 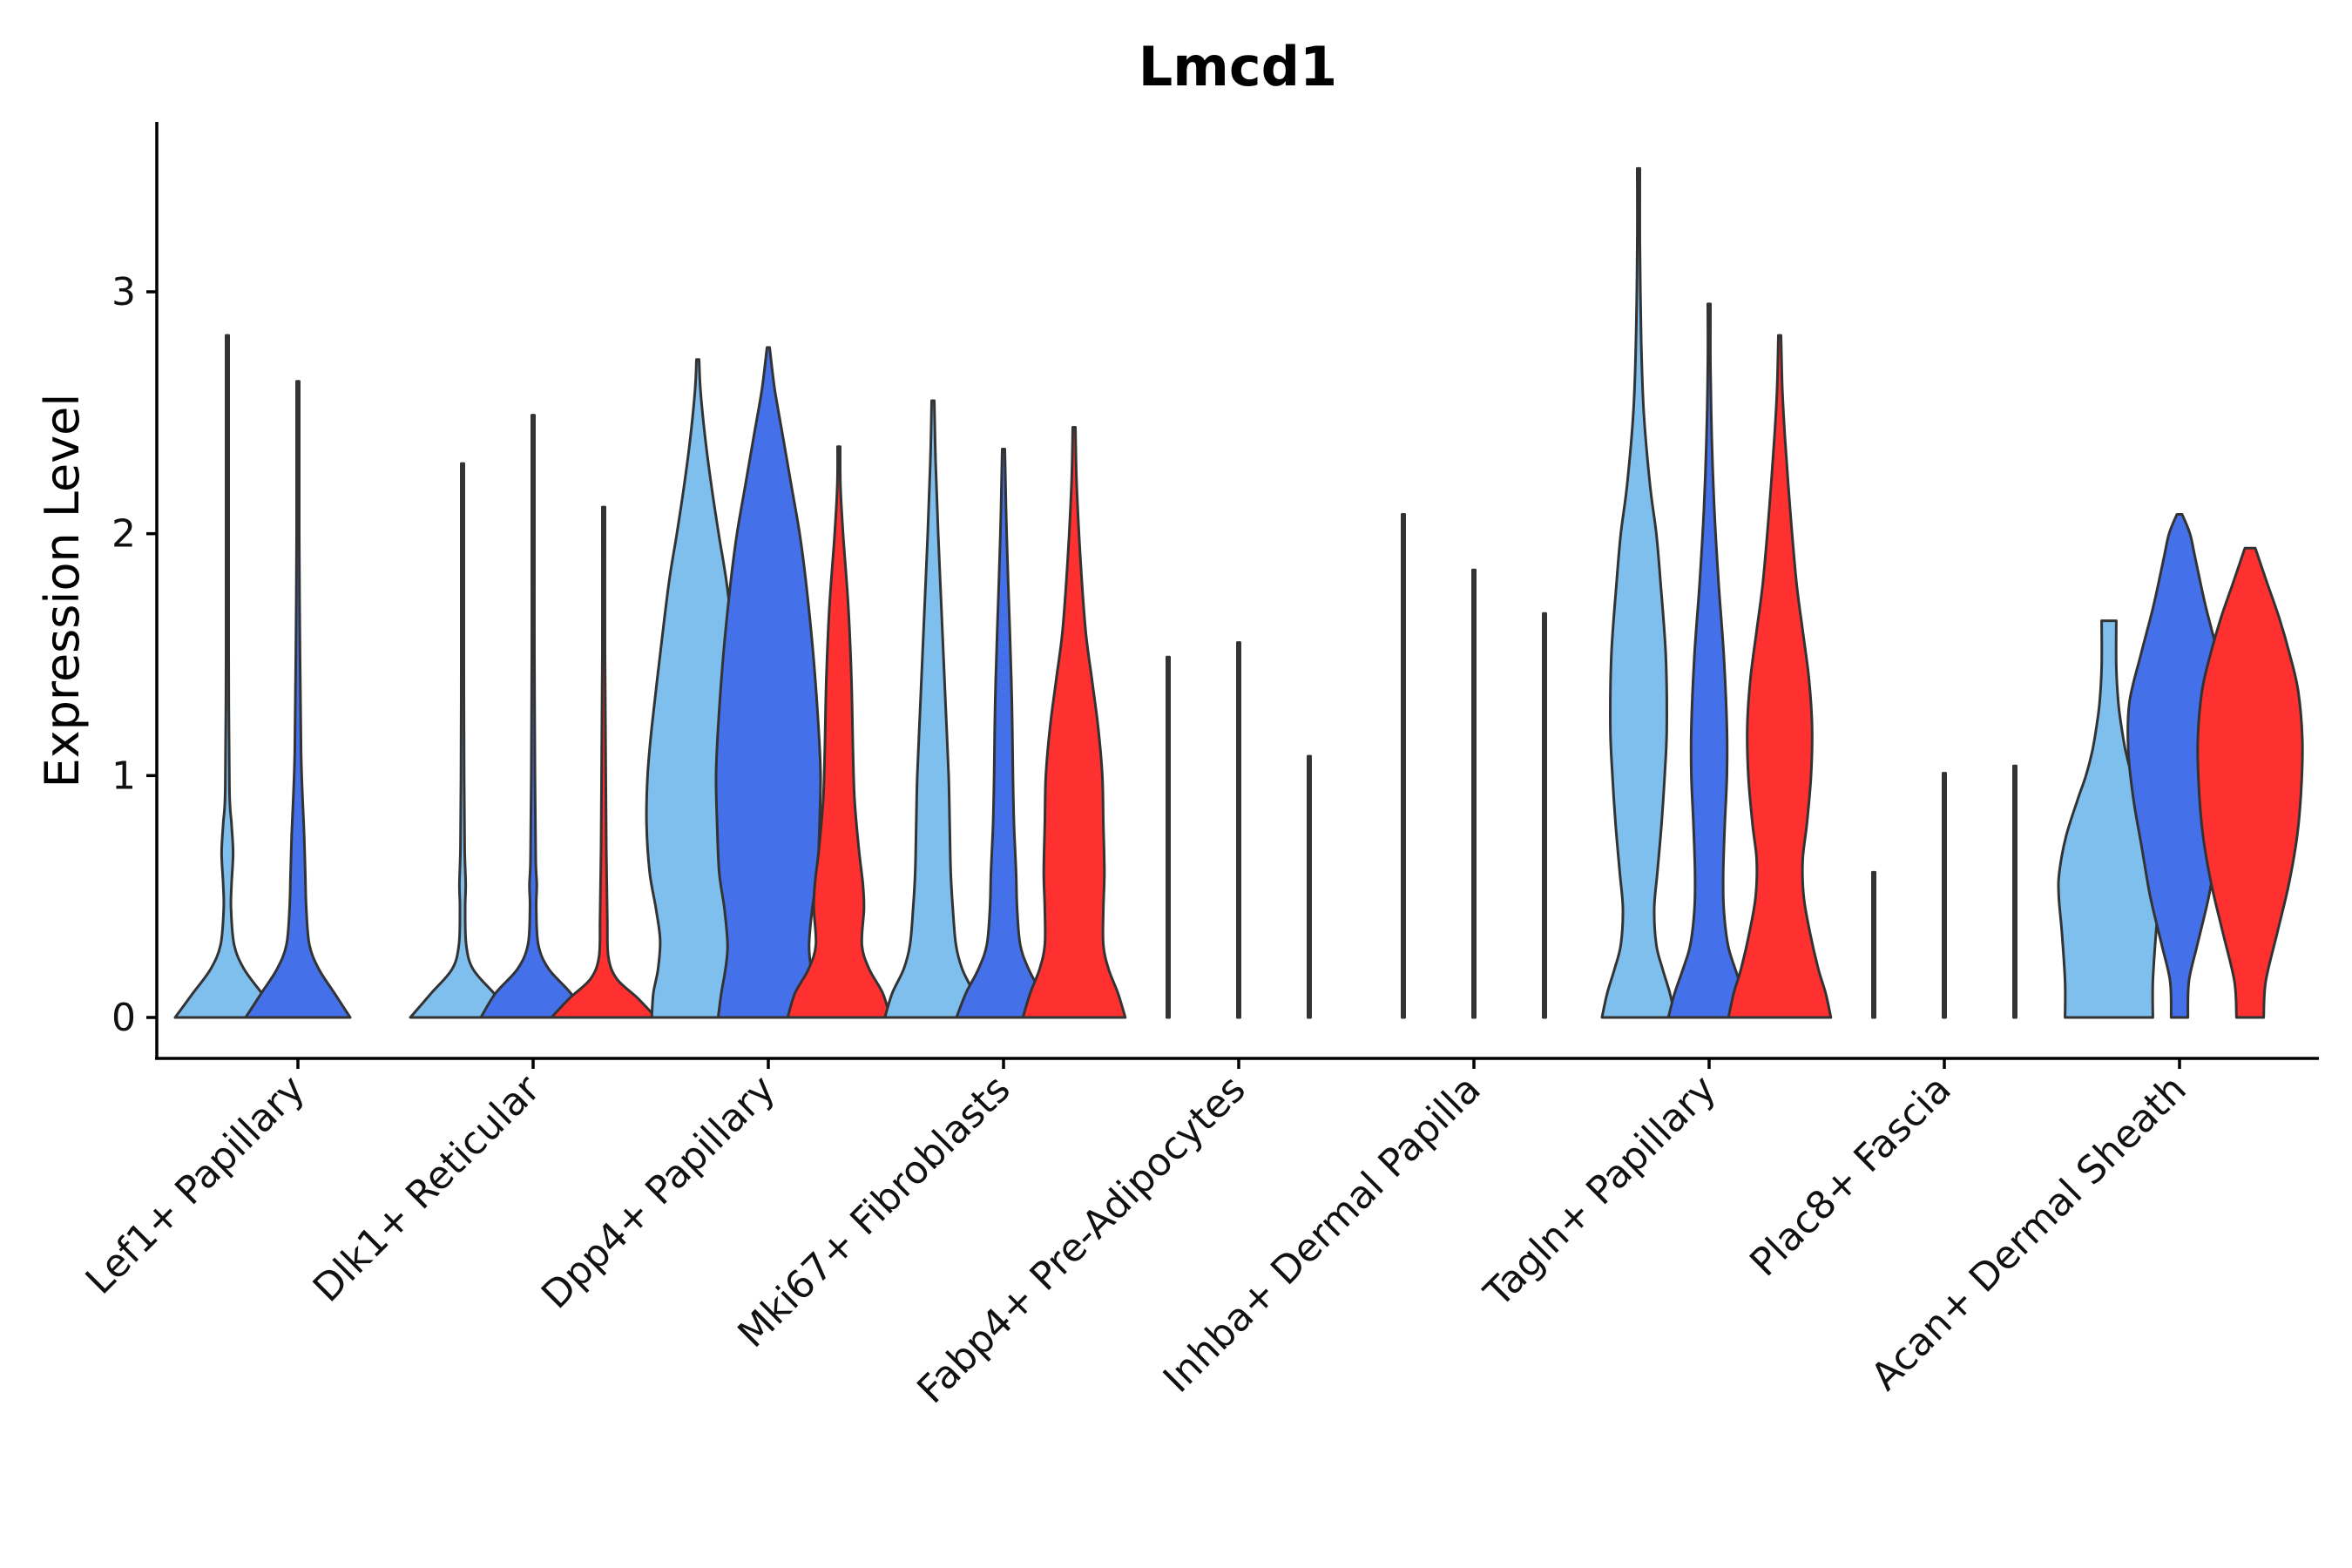 What do you see at coordinates (124, 1018) in the screenshot?
I see `y-tick-label: 0` at bounding box center [124, 1018].